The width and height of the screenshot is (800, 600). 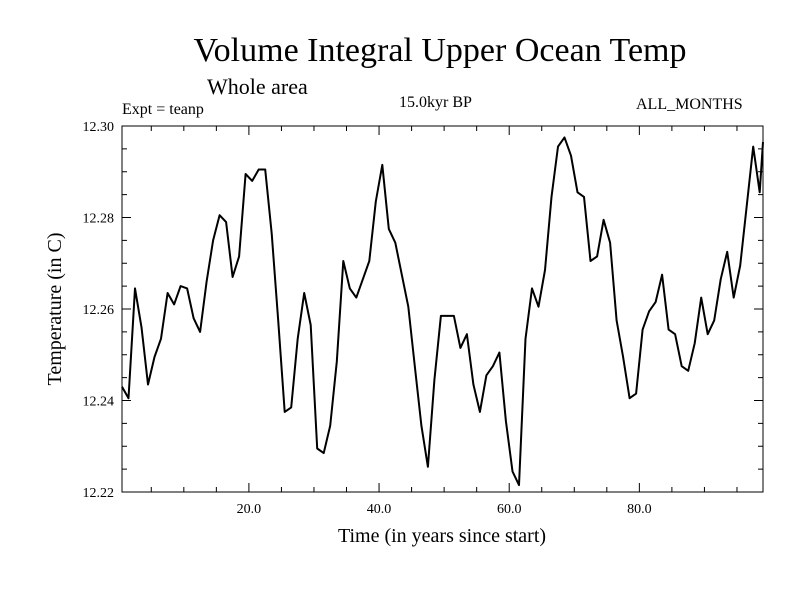 I want to click on y-axis-label: Temperature (in C), so click(x=55, y=309).